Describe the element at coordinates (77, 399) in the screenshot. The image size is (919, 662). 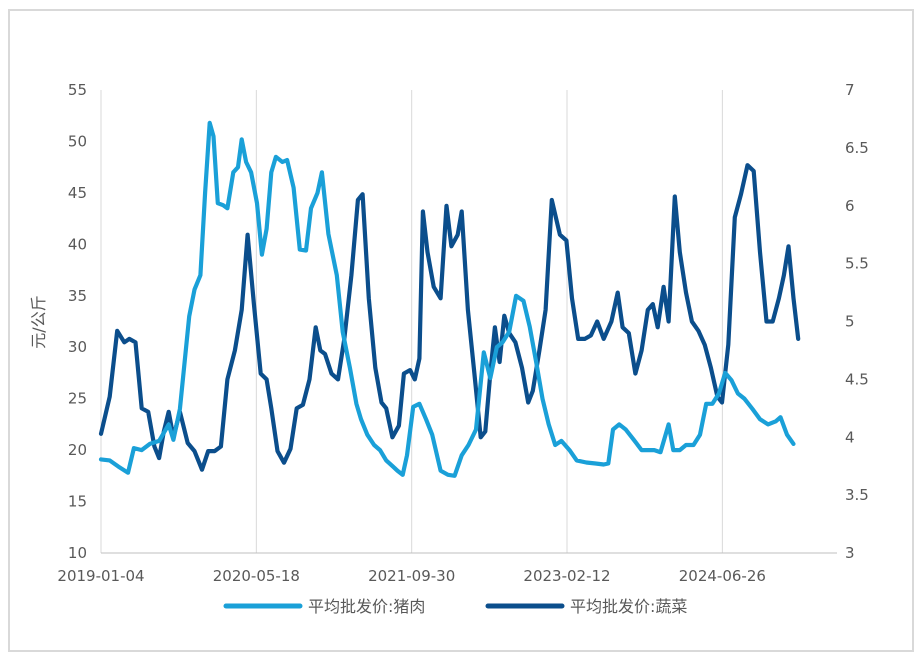
I see `y-tick-label: 25` at that location.